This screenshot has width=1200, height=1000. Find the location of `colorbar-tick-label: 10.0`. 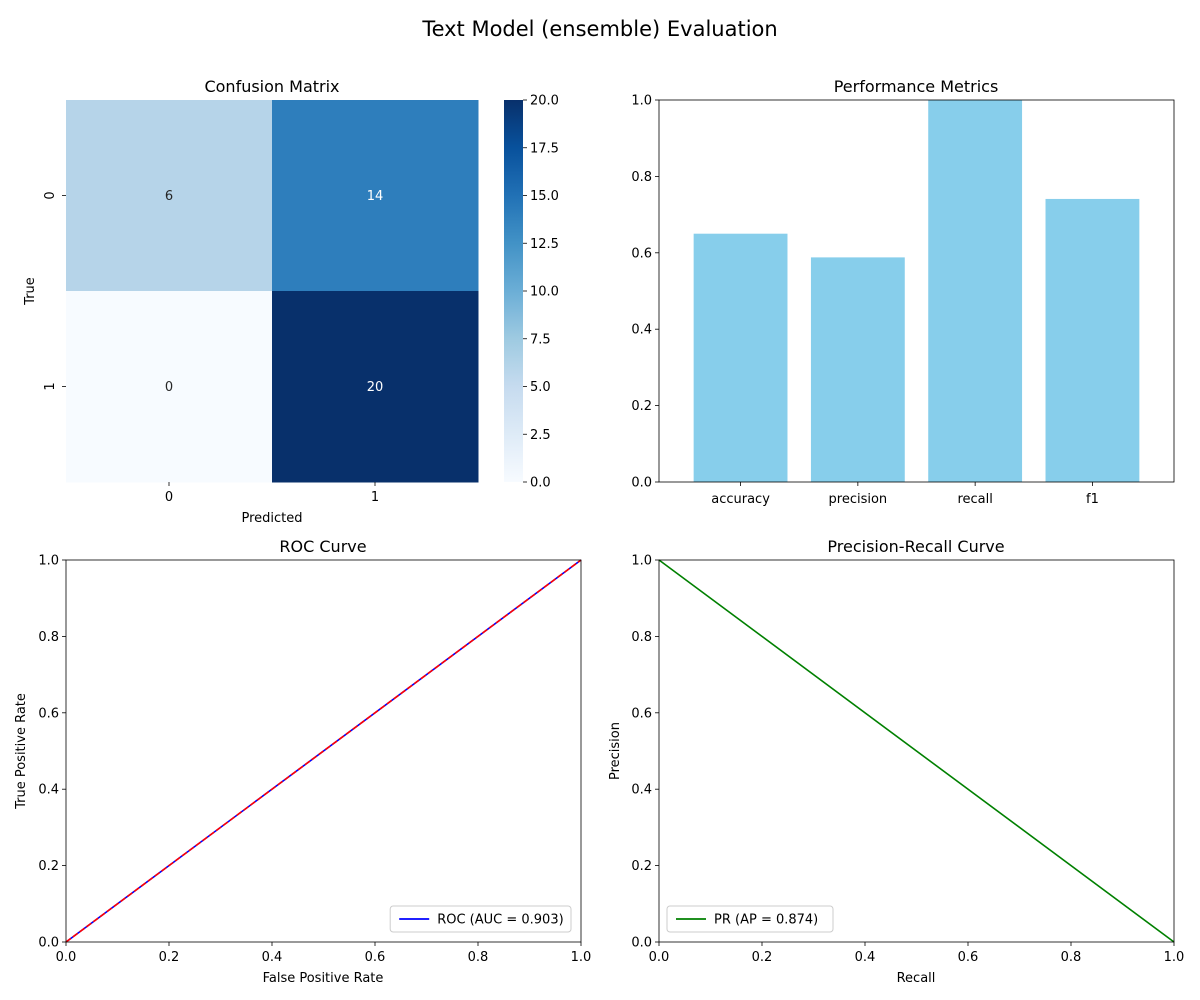

colorbar-tick-label: 10.0 is located at coordinates (544, 292).